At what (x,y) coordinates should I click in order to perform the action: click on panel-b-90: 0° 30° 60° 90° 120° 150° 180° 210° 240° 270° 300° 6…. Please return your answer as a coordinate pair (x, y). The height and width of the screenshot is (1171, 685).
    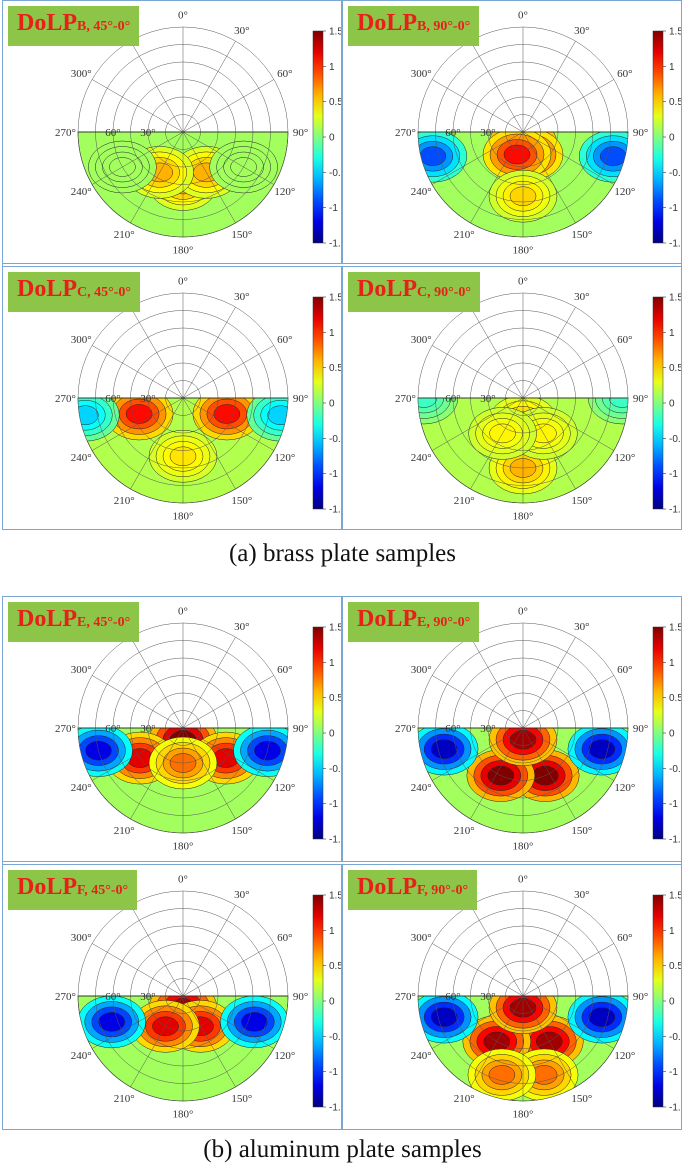
    Looking at the image, I should click on (512, 132).